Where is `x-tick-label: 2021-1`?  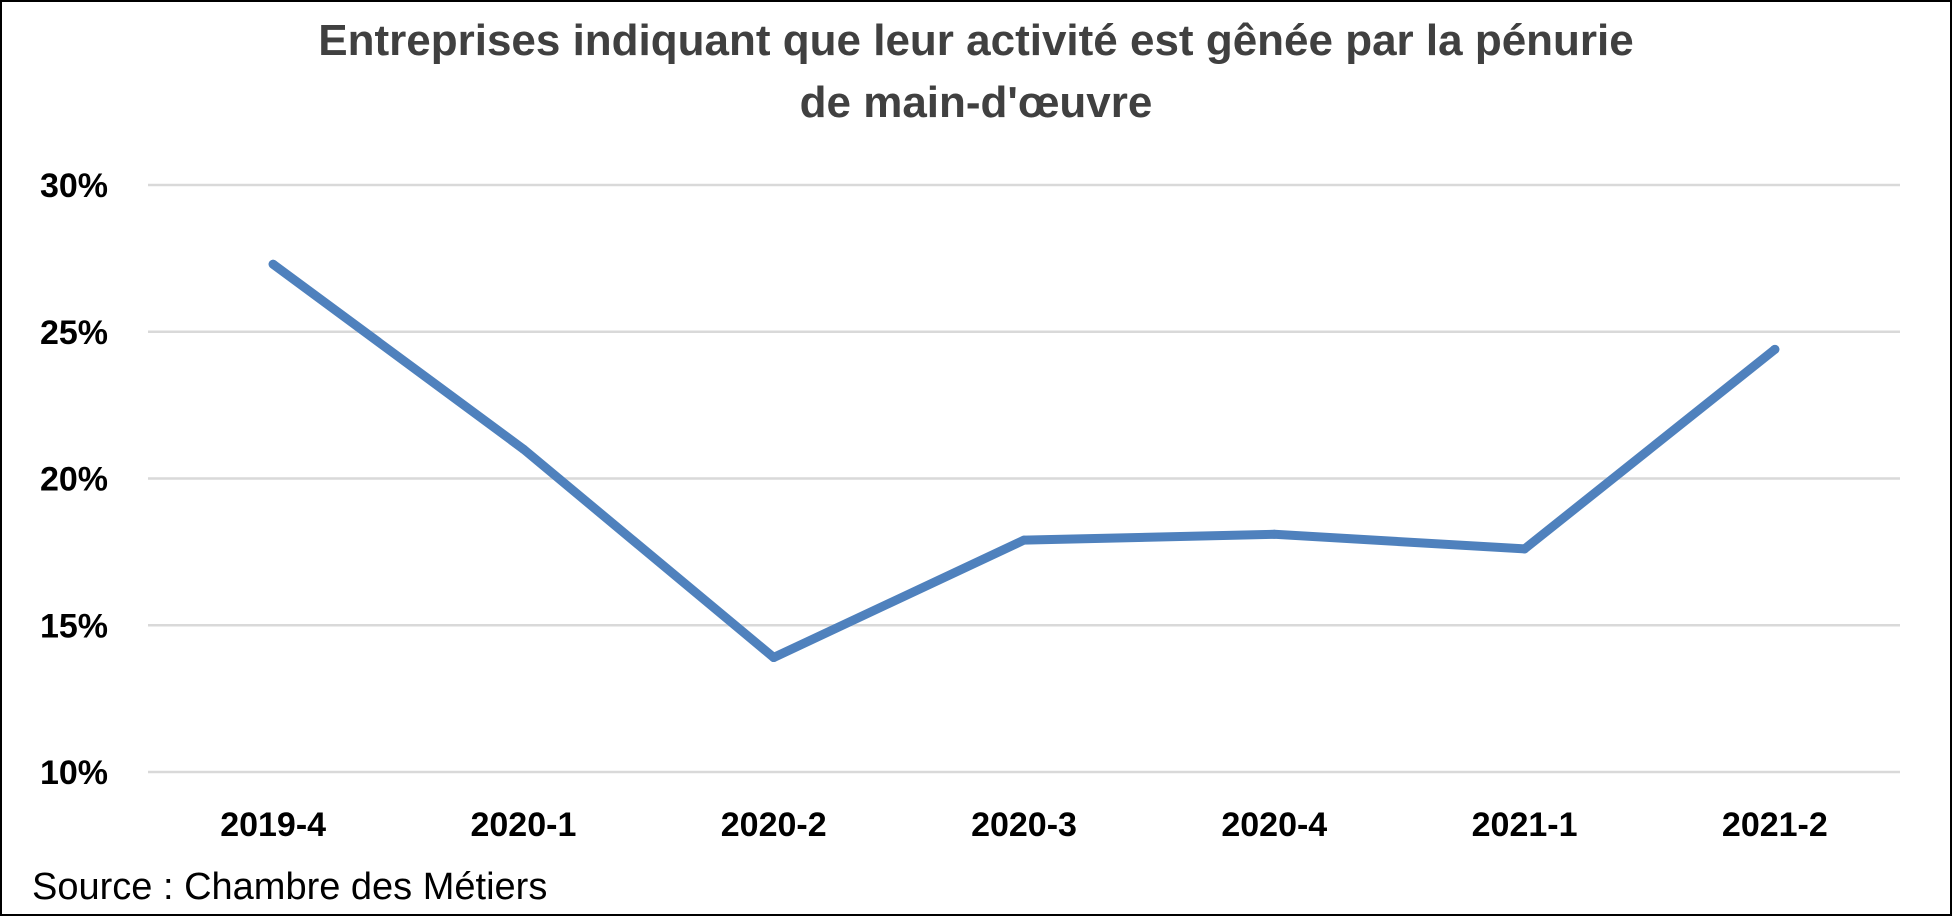
x-tick-label: 2021-1 is located at coordinates (1525, 825).